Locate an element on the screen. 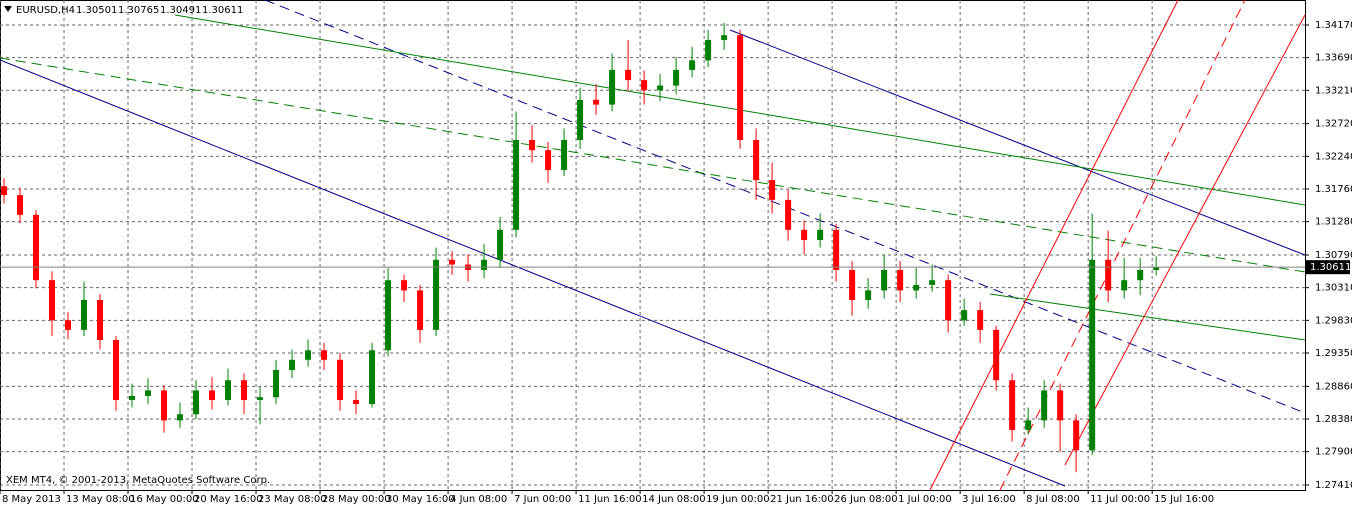  x-tick-label: 26 Jun 08:00 is located at coordinates (866, 499).